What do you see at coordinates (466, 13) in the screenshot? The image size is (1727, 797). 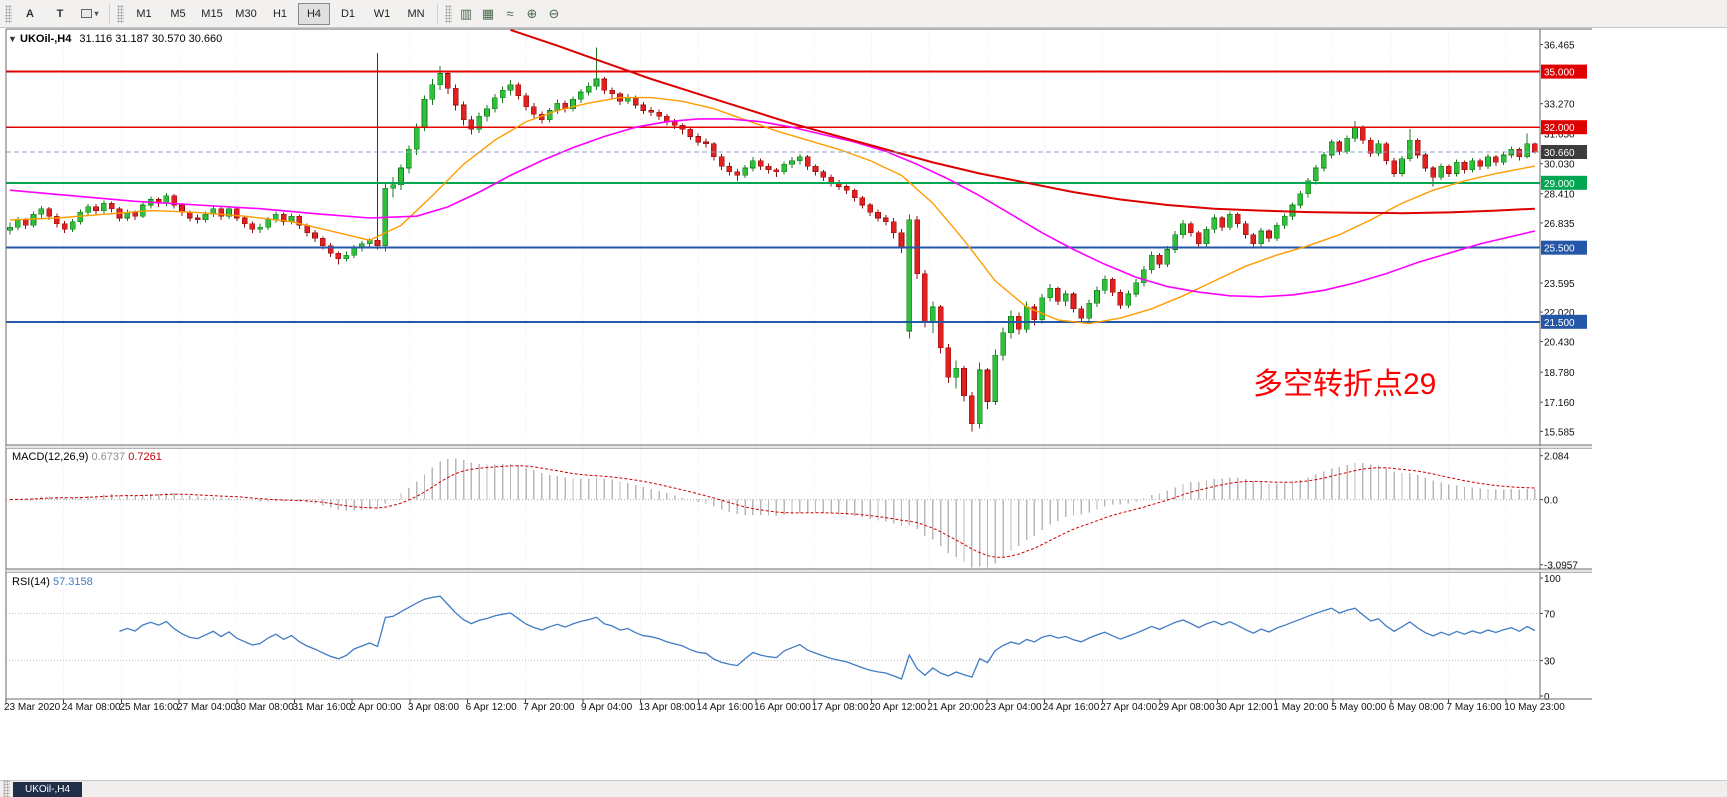 I see `bar-chart-icon: ▥` at bounding box center [466, 13].